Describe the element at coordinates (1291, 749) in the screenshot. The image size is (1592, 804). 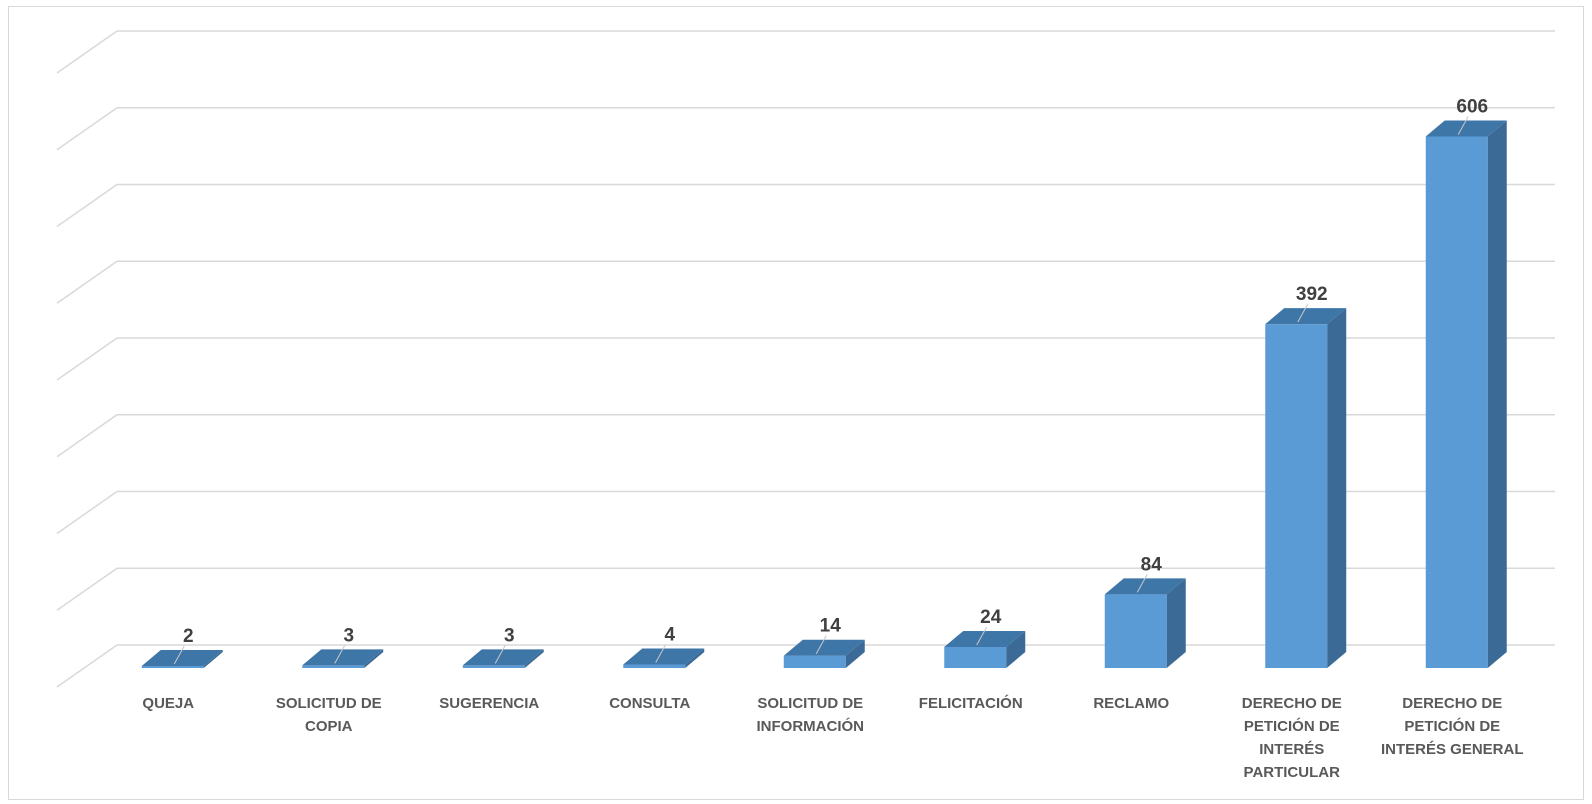
I see `category-label-line: INTERÉS` at that location.